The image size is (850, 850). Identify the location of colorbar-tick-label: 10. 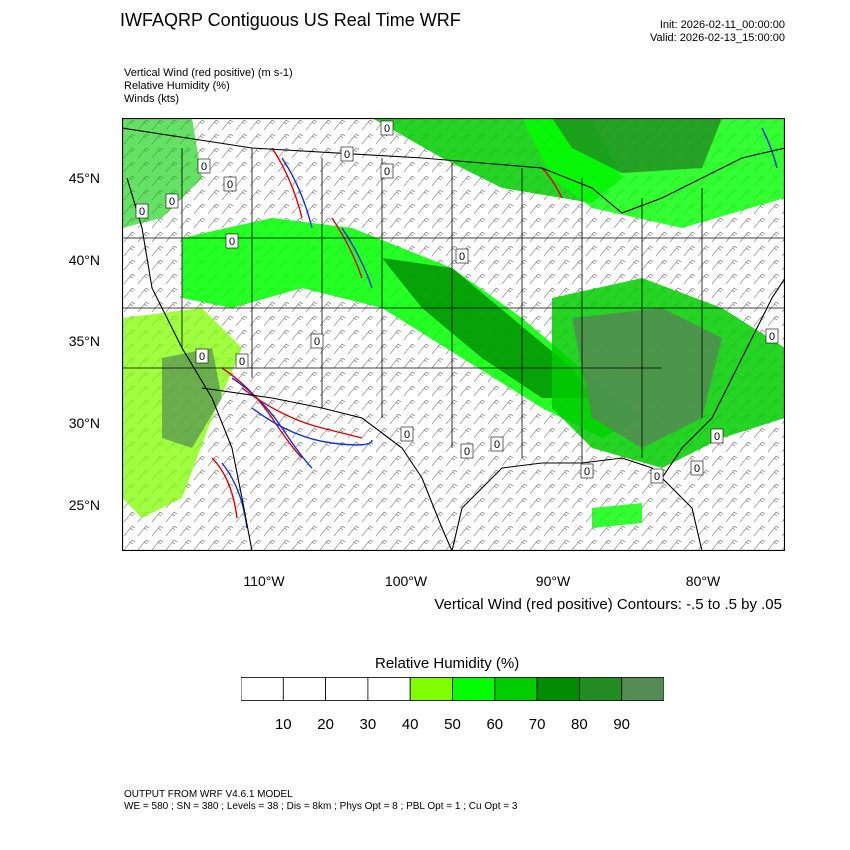
(283, 724).